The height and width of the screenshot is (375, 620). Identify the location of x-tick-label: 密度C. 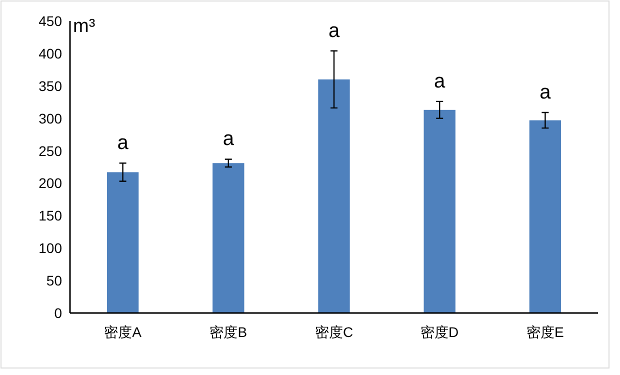
(334, 332).